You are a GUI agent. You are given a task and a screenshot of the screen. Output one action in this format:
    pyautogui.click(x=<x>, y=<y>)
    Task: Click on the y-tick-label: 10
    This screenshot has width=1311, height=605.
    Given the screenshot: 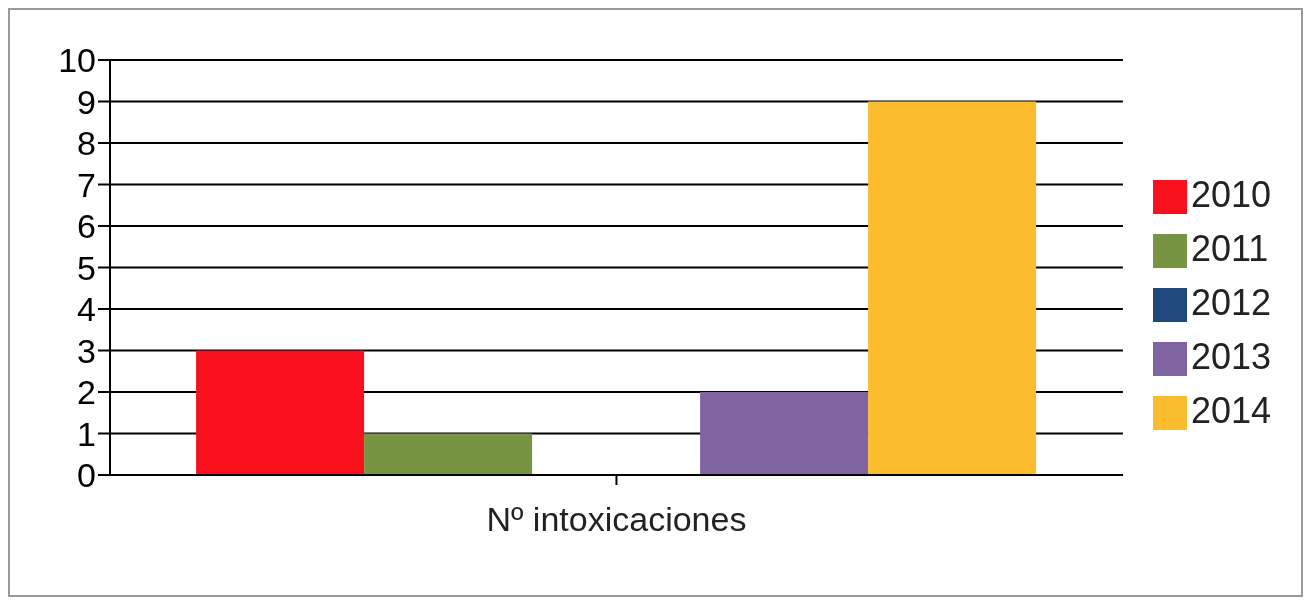 What is the action you would take?
    pyautogui.click(x=77, y=60)
    